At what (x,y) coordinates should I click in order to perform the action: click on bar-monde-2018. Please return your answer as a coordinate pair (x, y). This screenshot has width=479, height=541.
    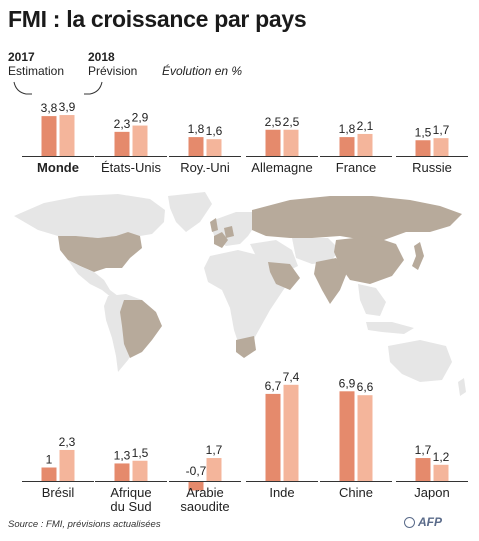
    Looking at the image, I should click on (67, 135).